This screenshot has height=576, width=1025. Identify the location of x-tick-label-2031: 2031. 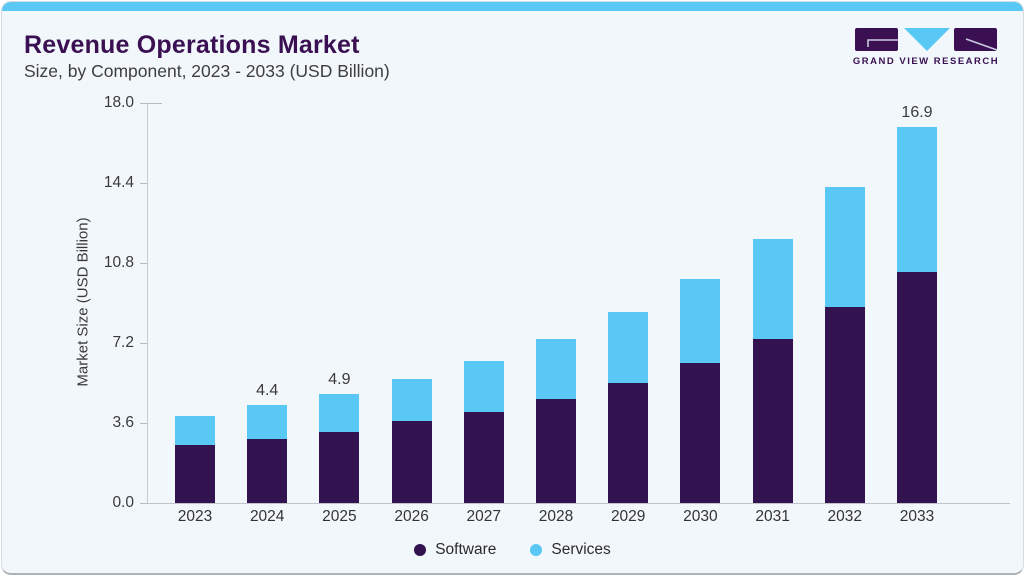
(772, 516).